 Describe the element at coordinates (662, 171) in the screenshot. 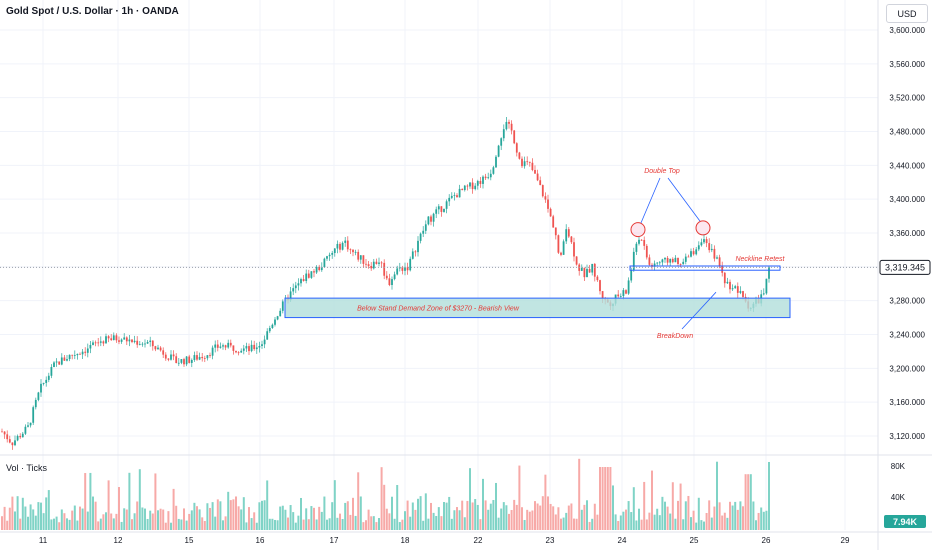

I see `double-top-label: Double Top` at that location.